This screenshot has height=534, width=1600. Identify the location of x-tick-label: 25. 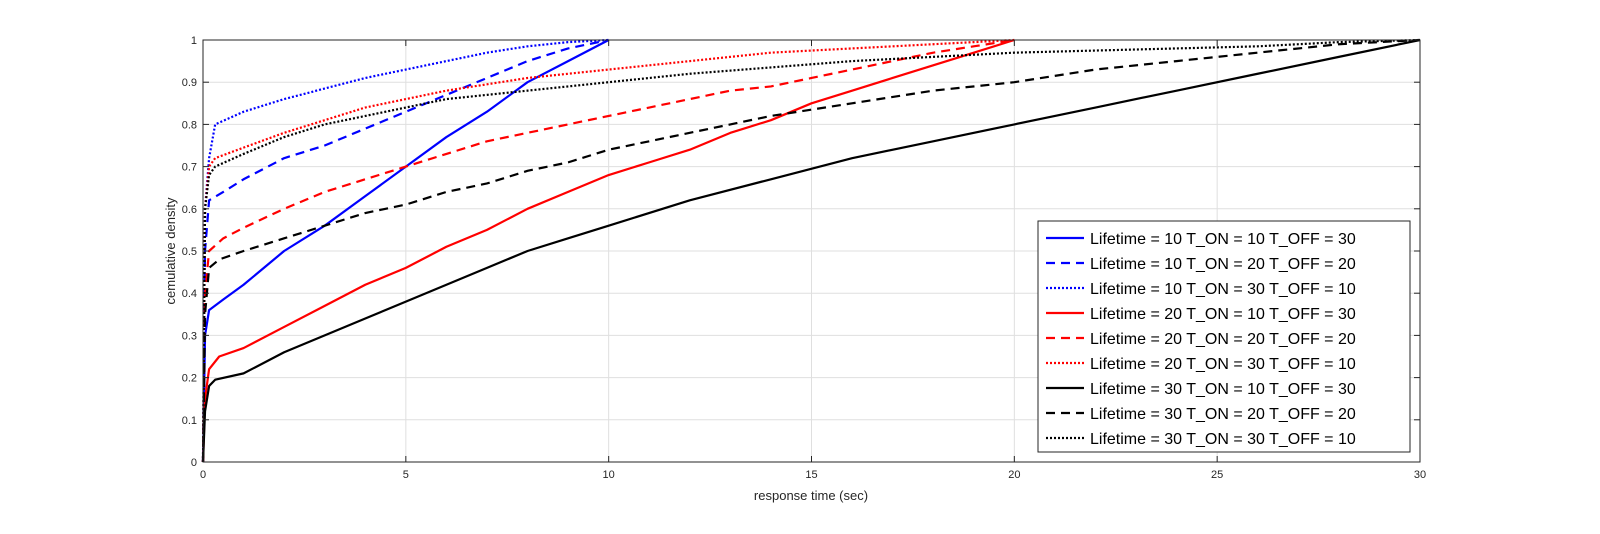
(1217, 475).